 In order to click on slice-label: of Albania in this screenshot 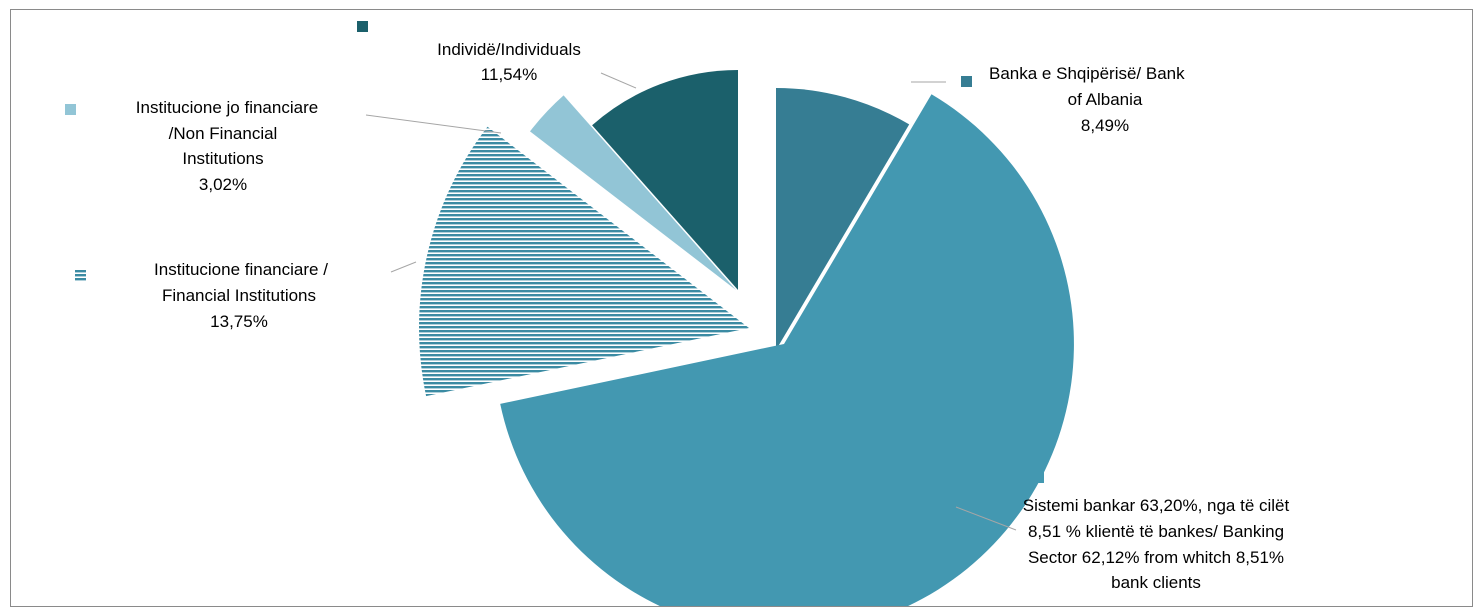, I will do `click(1105, 99)`.